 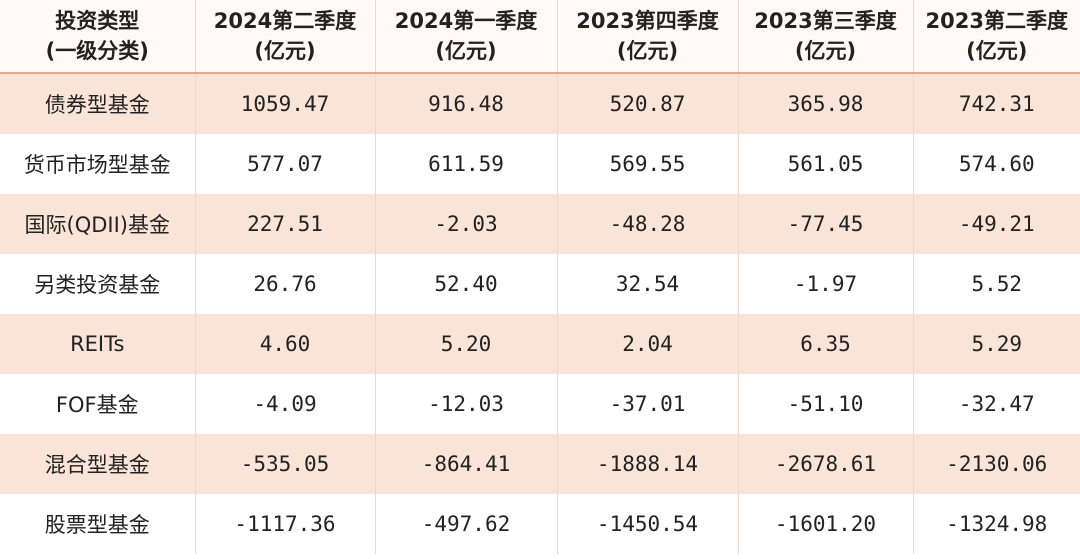 I want to click on value-cell: 561.05, so click(x=825, y=164).